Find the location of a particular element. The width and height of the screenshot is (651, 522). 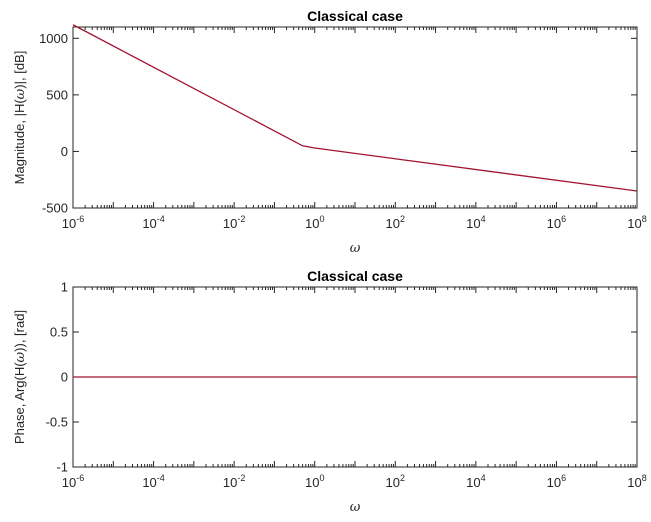

y-axis-label: Phase, Arg(H(ω)), [rad] is located at coordinates (20, 377).